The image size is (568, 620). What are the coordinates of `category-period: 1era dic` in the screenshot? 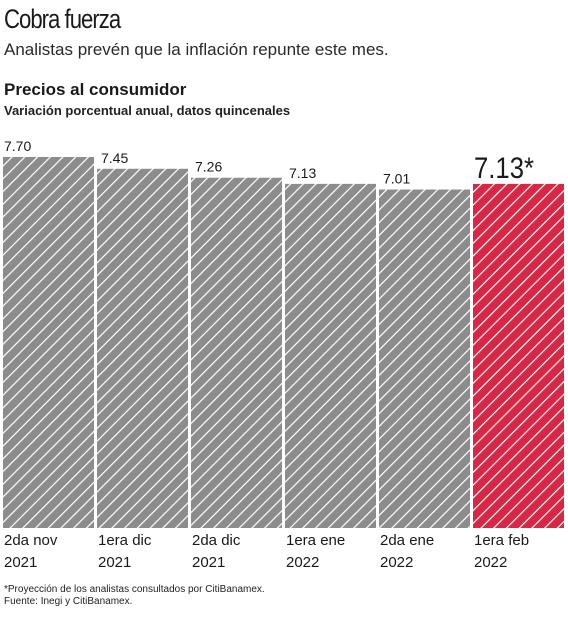 It's located at (125, 540).